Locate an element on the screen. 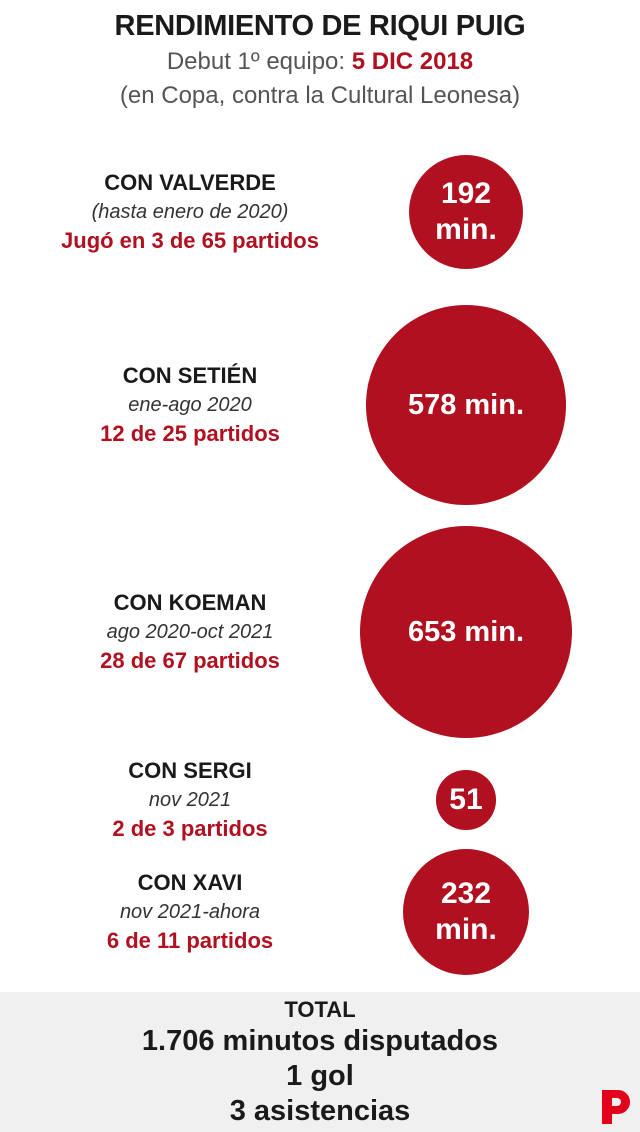 The width and height of the screenshot is (640, 1132). minutes-bubble: 653 min. is located at coordinates (466, 632).